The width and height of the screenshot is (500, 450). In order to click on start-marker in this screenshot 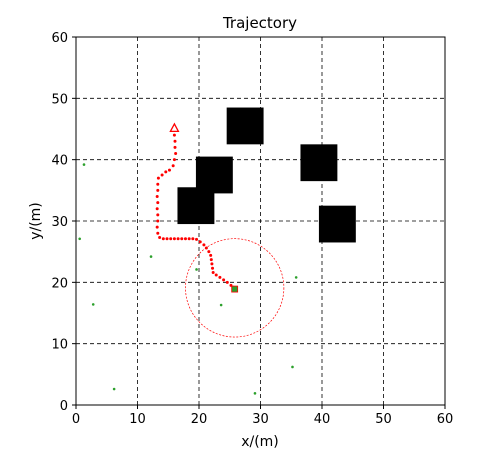, I will do `click(174, 127)`.